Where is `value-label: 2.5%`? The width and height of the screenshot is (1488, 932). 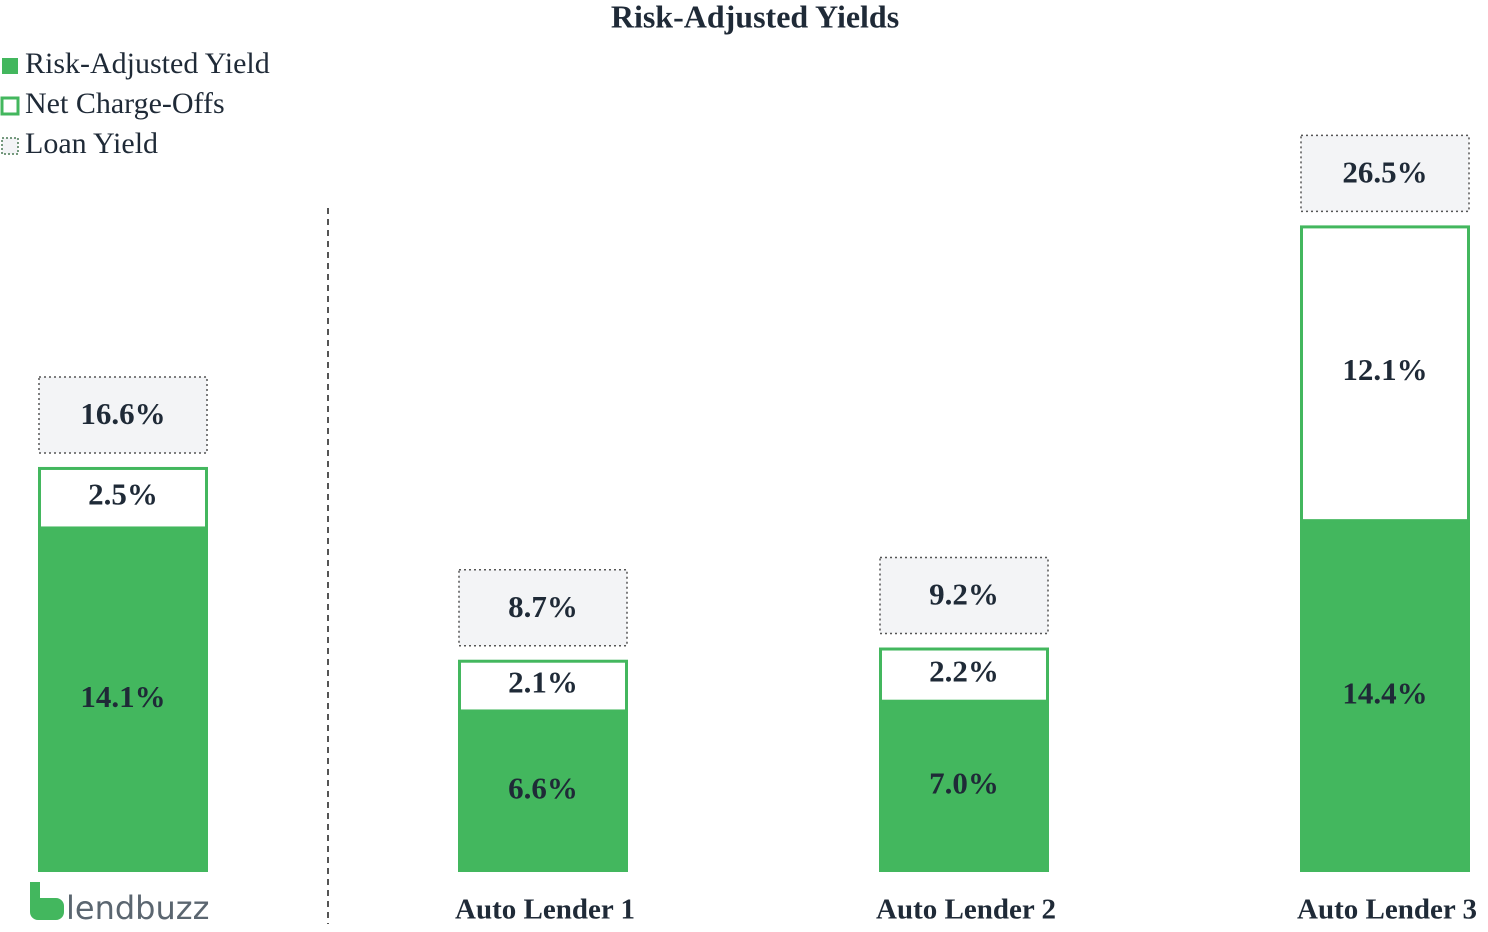 value-label: 2.5% is located at coordinates (123, 494).